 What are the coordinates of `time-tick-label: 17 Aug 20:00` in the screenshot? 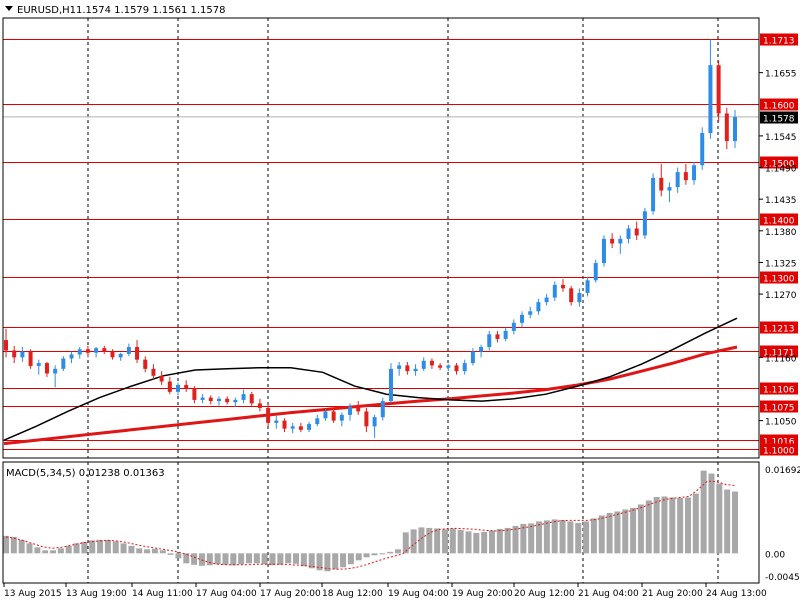 It's located at (290, 594).